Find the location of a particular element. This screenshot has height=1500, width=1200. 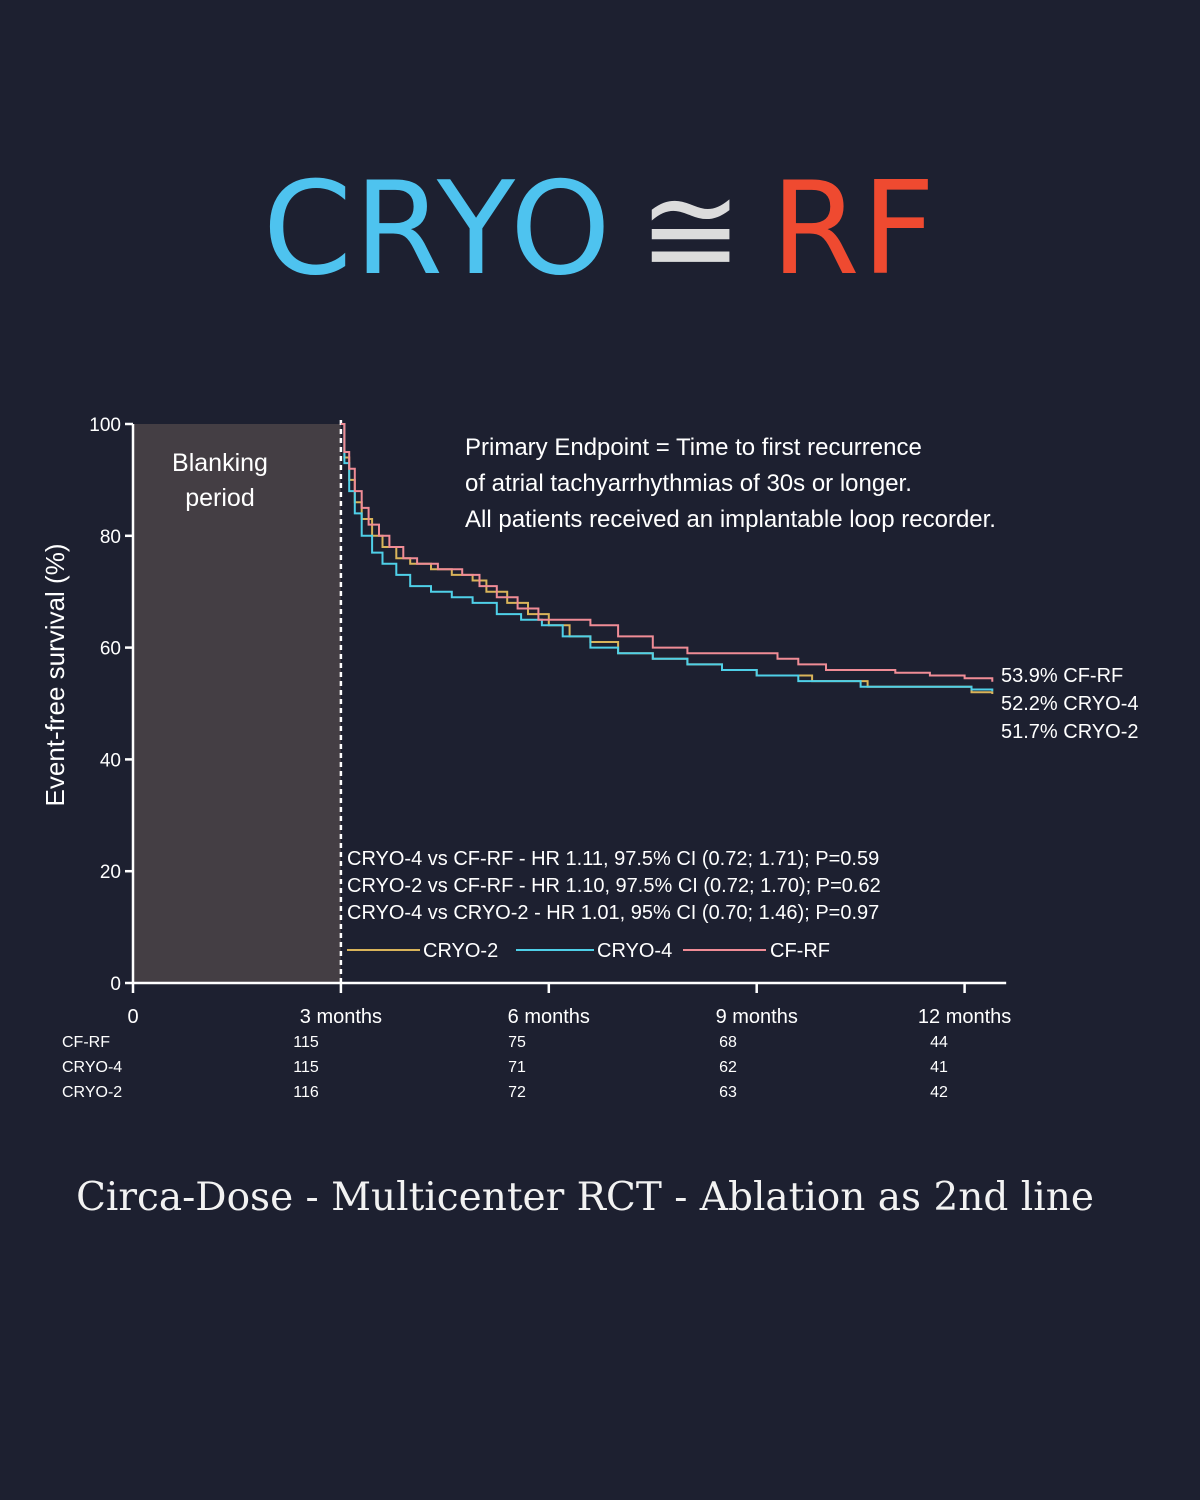

risk-table-count: 72 is located at coordinates (517, 1092).